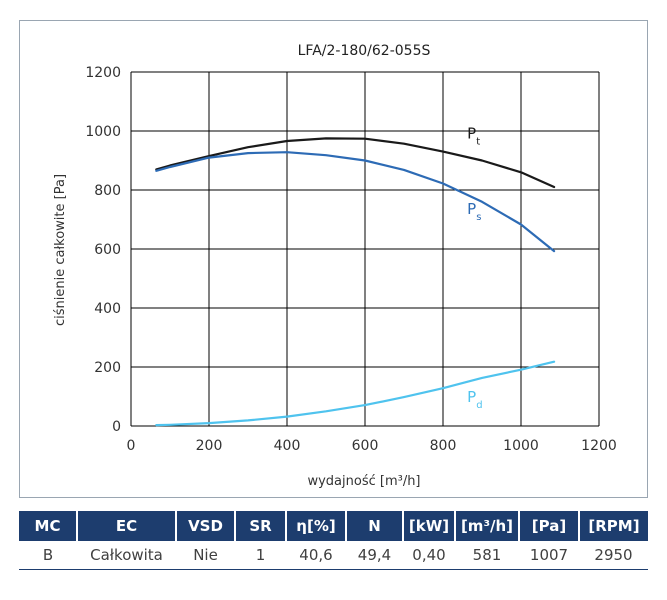  Describe the element at coordinates (549, 526) in the screenshot. I see `header-pressure: [Pa]` at that location.